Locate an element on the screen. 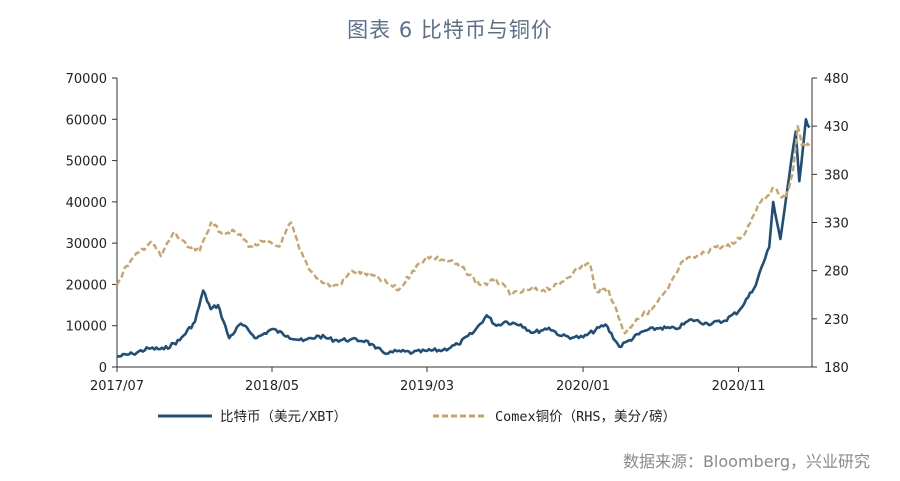 Image resolution: width=900 pixels, height=481 pixels. left-axis-tick-label: 60000 is located at coordinates (86, 120).